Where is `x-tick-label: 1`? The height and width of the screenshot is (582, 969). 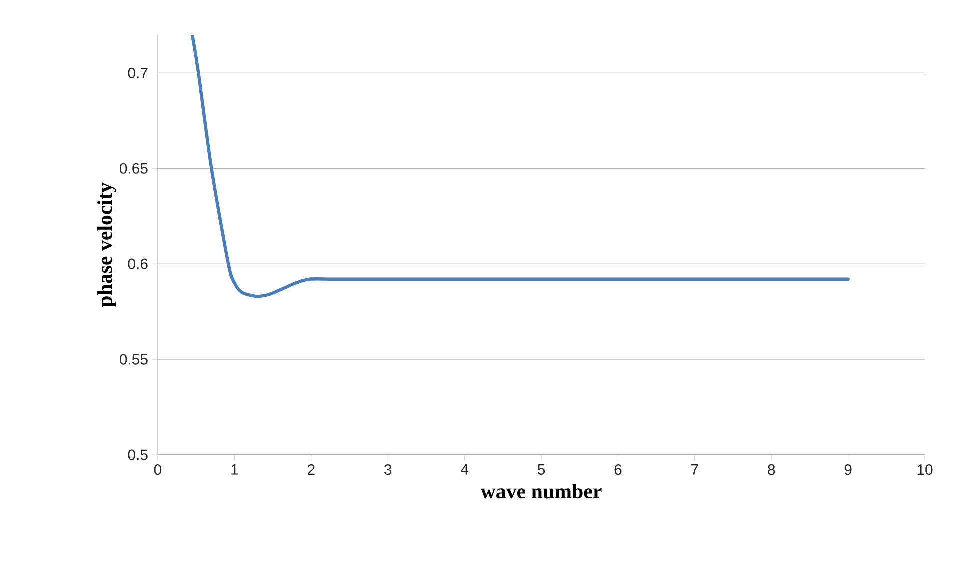
x-tick-label: 1 is located at coordinates (235, 469).